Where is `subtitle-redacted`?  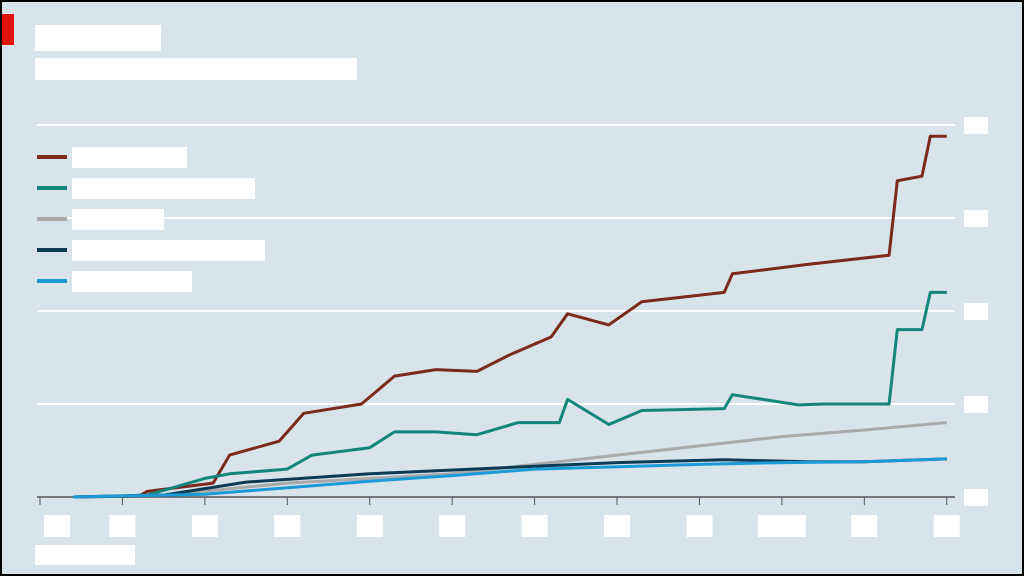 subtitle-redacted is located at coordinates (196, 69).